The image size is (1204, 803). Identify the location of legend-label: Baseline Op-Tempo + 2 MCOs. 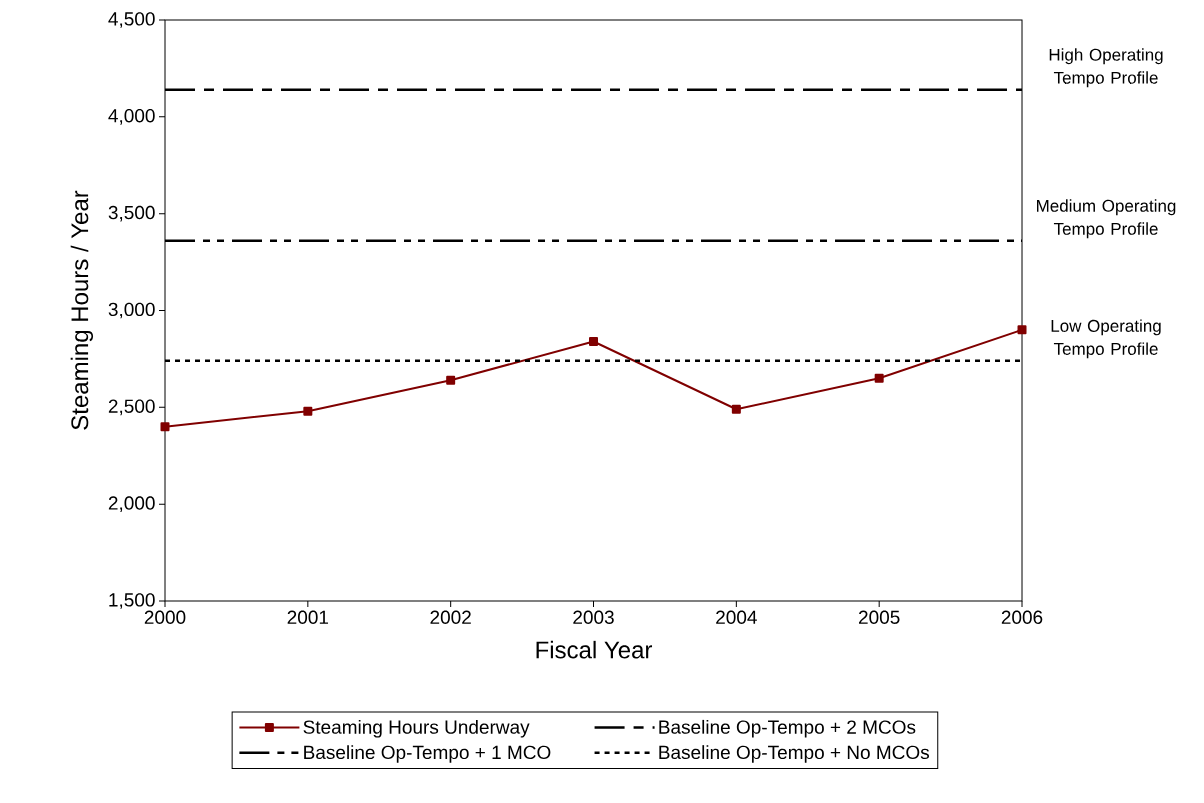
(787, 728).